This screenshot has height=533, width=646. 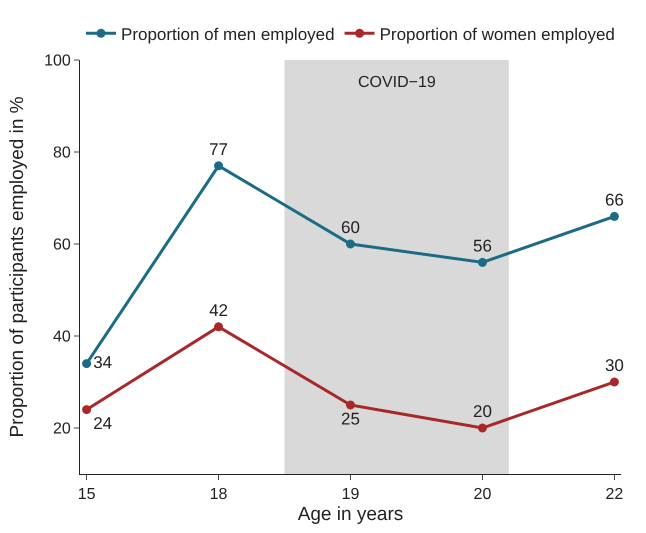 I want to click on x-tick-label: 15, so click(x=87, y=495).